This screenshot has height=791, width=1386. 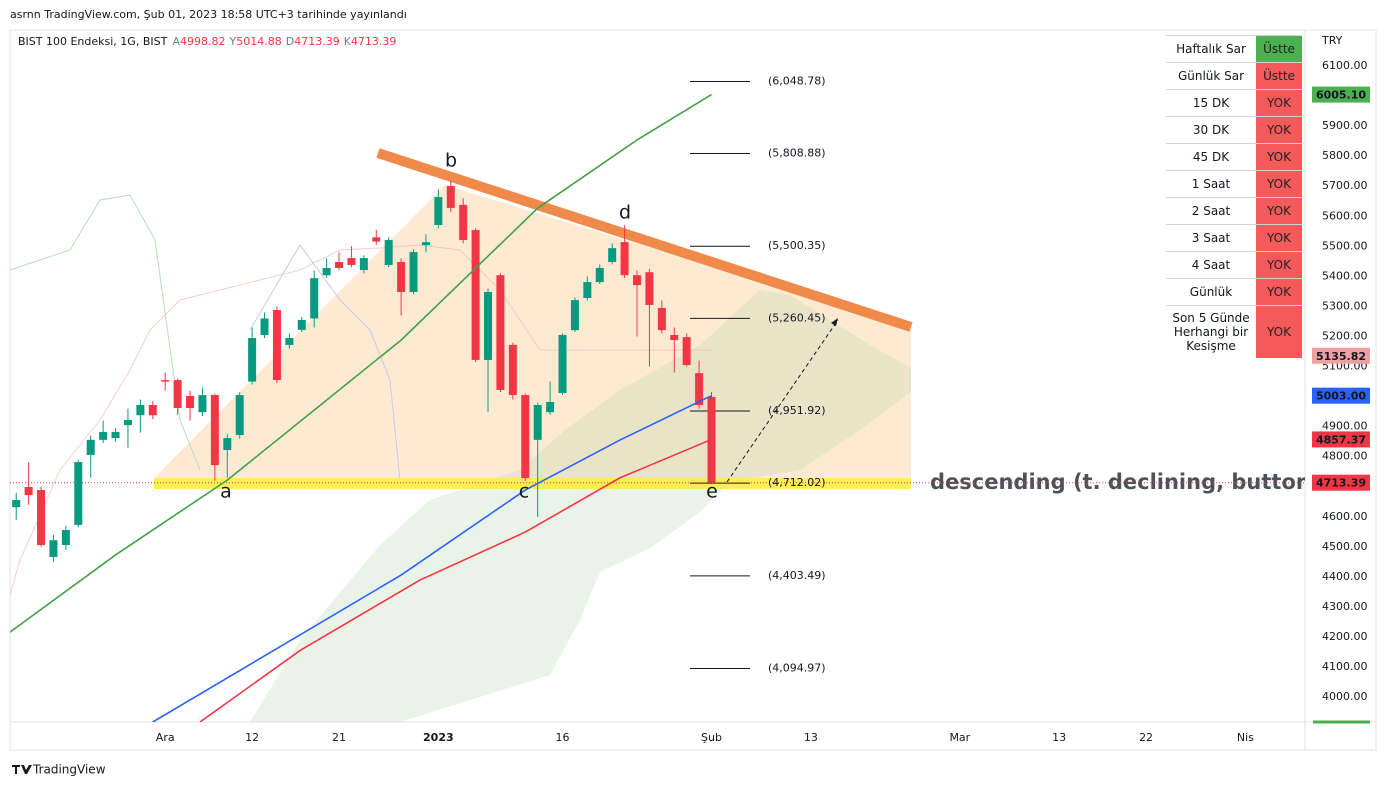 I want to click on legend-letter: K, so click(x=348, y=41).